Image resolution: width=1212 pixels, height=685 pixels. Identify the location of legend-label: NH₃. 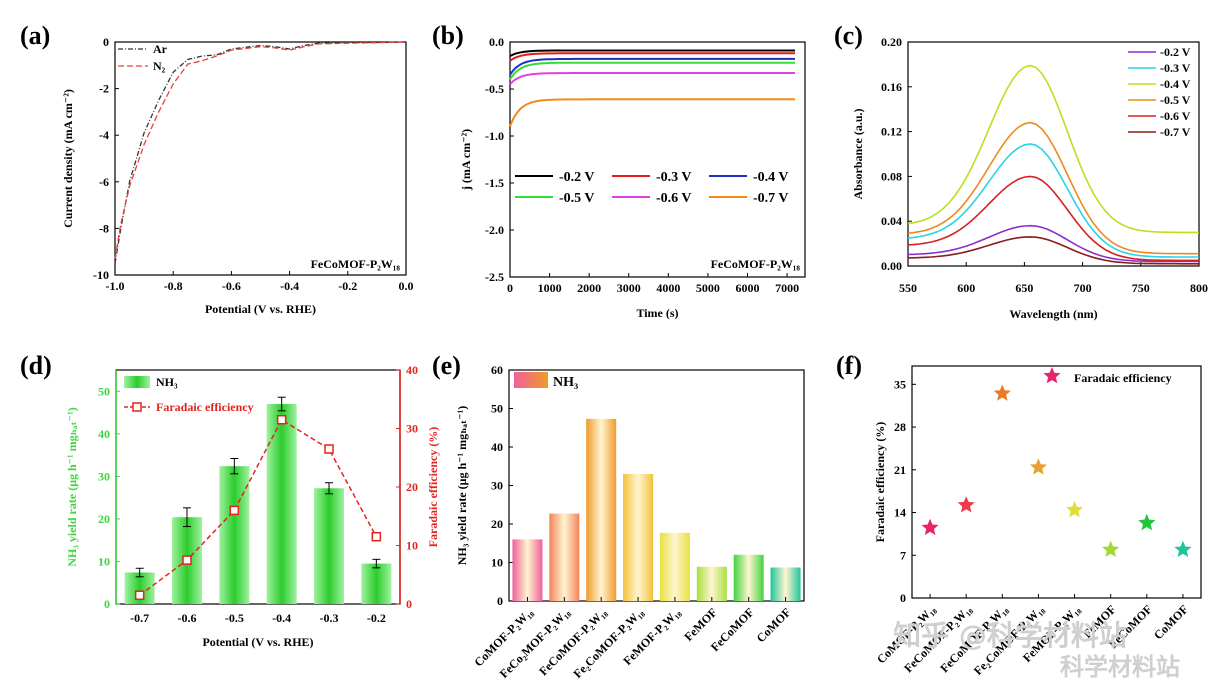
(565, 382).